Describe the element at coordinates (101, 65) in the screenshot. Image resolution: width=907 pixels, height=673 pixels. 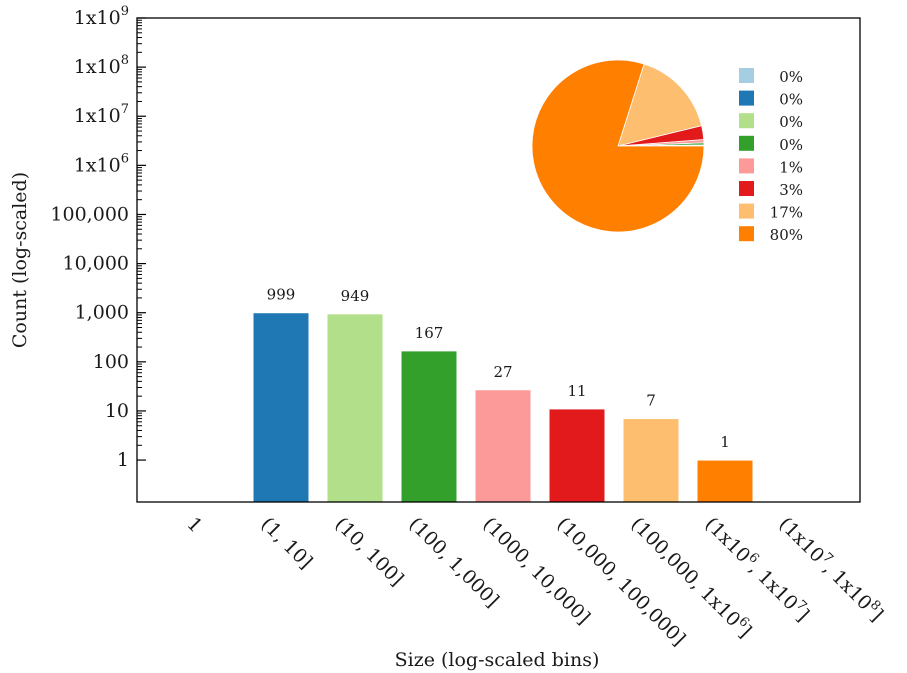
I see `y-tick-label: 1x10⁸` at that location.